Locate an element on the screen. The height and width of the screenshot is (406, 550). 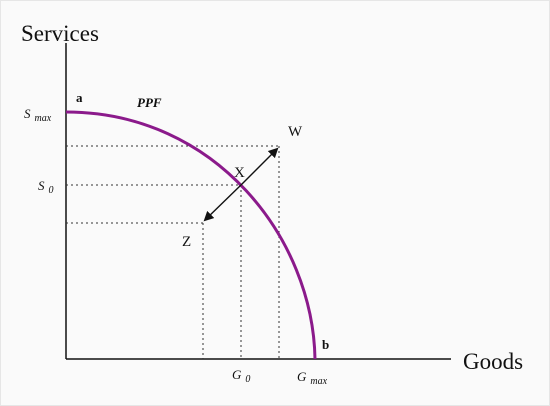
arrow-to-w is located at coordinates (259, 166).